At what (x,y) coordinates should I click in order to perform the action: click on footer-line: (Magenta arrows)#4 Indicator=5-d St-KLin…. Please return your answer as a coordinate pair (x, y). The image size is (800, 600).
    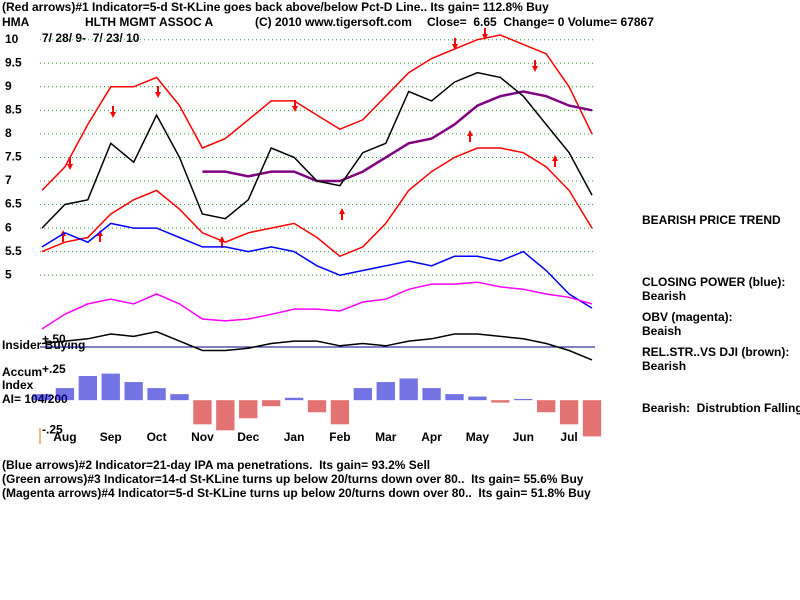
    Looking at the image, I should click on (296, 493).